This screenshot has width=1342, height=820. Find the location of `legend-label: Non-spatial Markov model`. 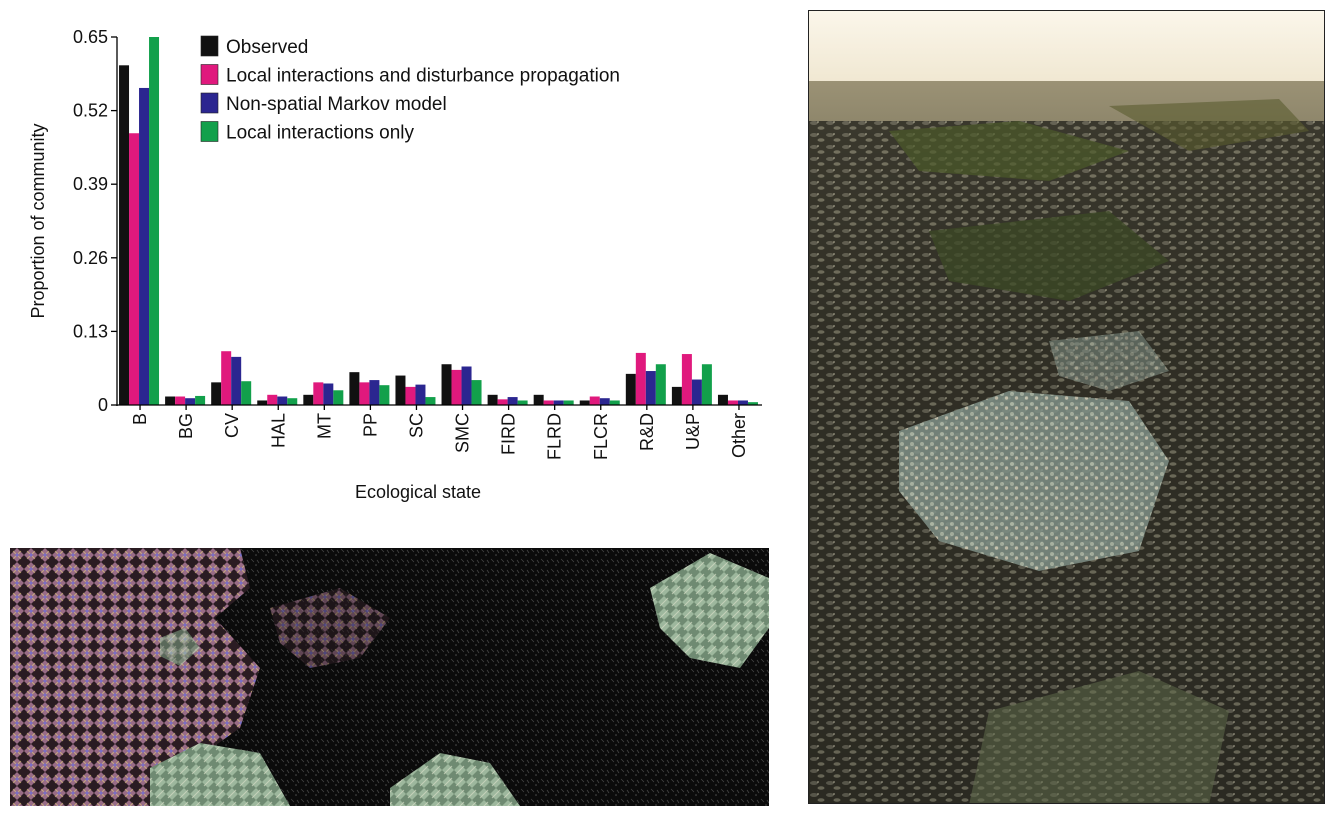

legend-label: Non-spatial Markov model is located at coordinates (336, 104).